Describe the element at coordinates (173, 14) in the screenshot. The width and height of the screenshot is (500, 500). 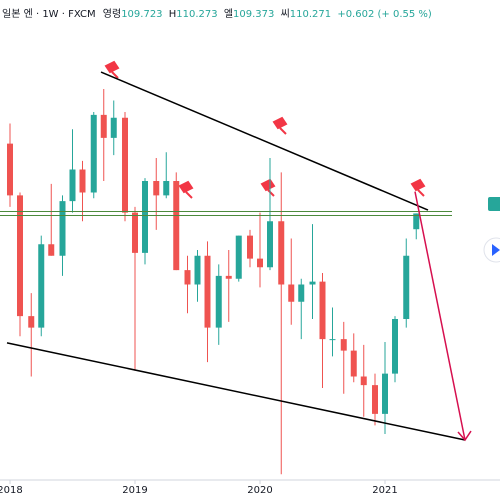
I see `high-label: H` at that location.